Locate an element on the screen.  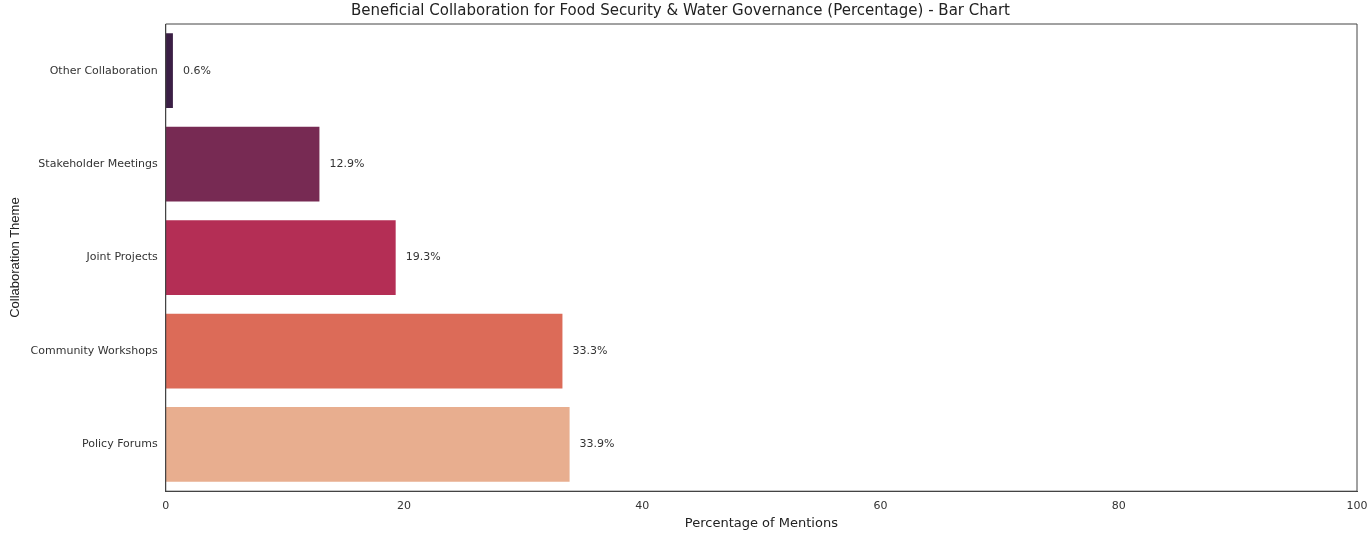
y-tick-label: Joint Projects is located at coordinates (122, 257).